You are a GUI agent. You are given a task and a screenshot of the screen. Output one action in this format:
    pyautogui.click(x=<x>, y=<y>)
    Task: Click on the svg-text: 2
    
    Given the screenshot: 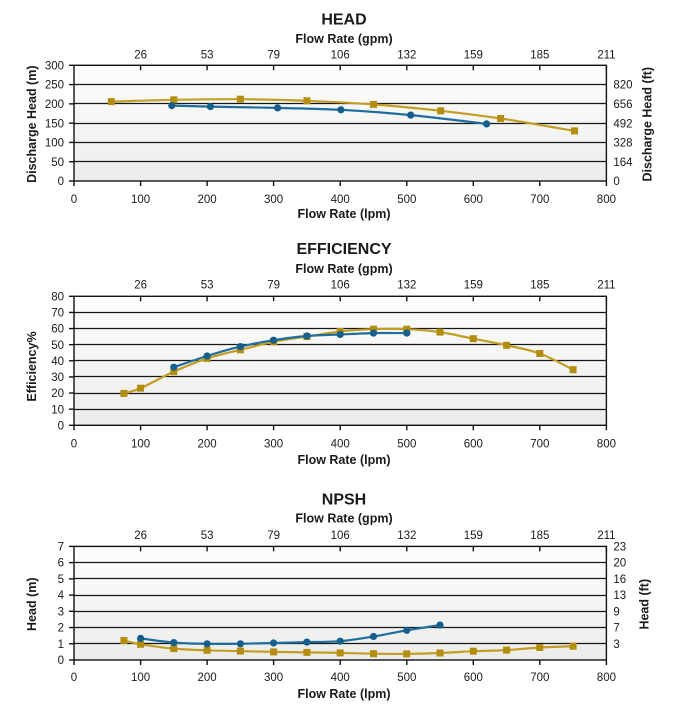 What is the action you would take?
    pyautogui.click(x=61, y=629)
    